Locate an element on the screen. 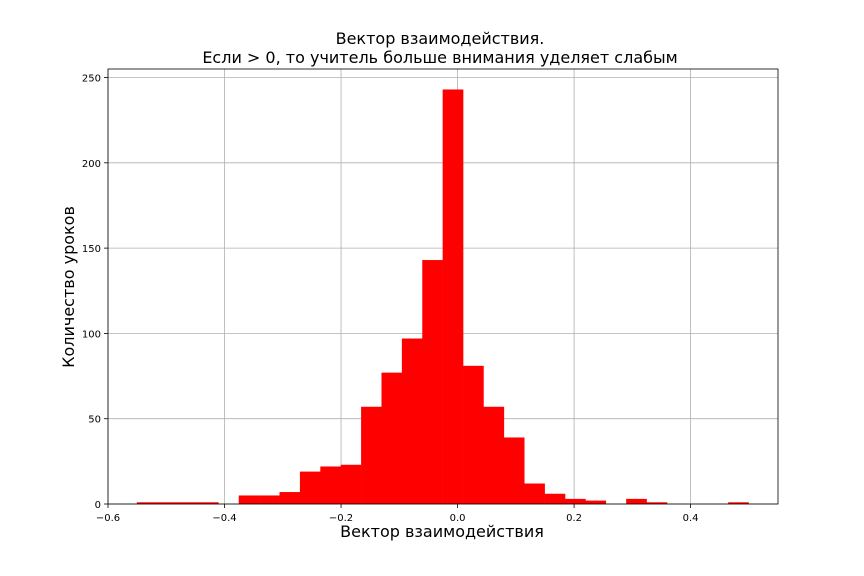  x-tick-label: −0.2 is located at coordinates (341, 518).